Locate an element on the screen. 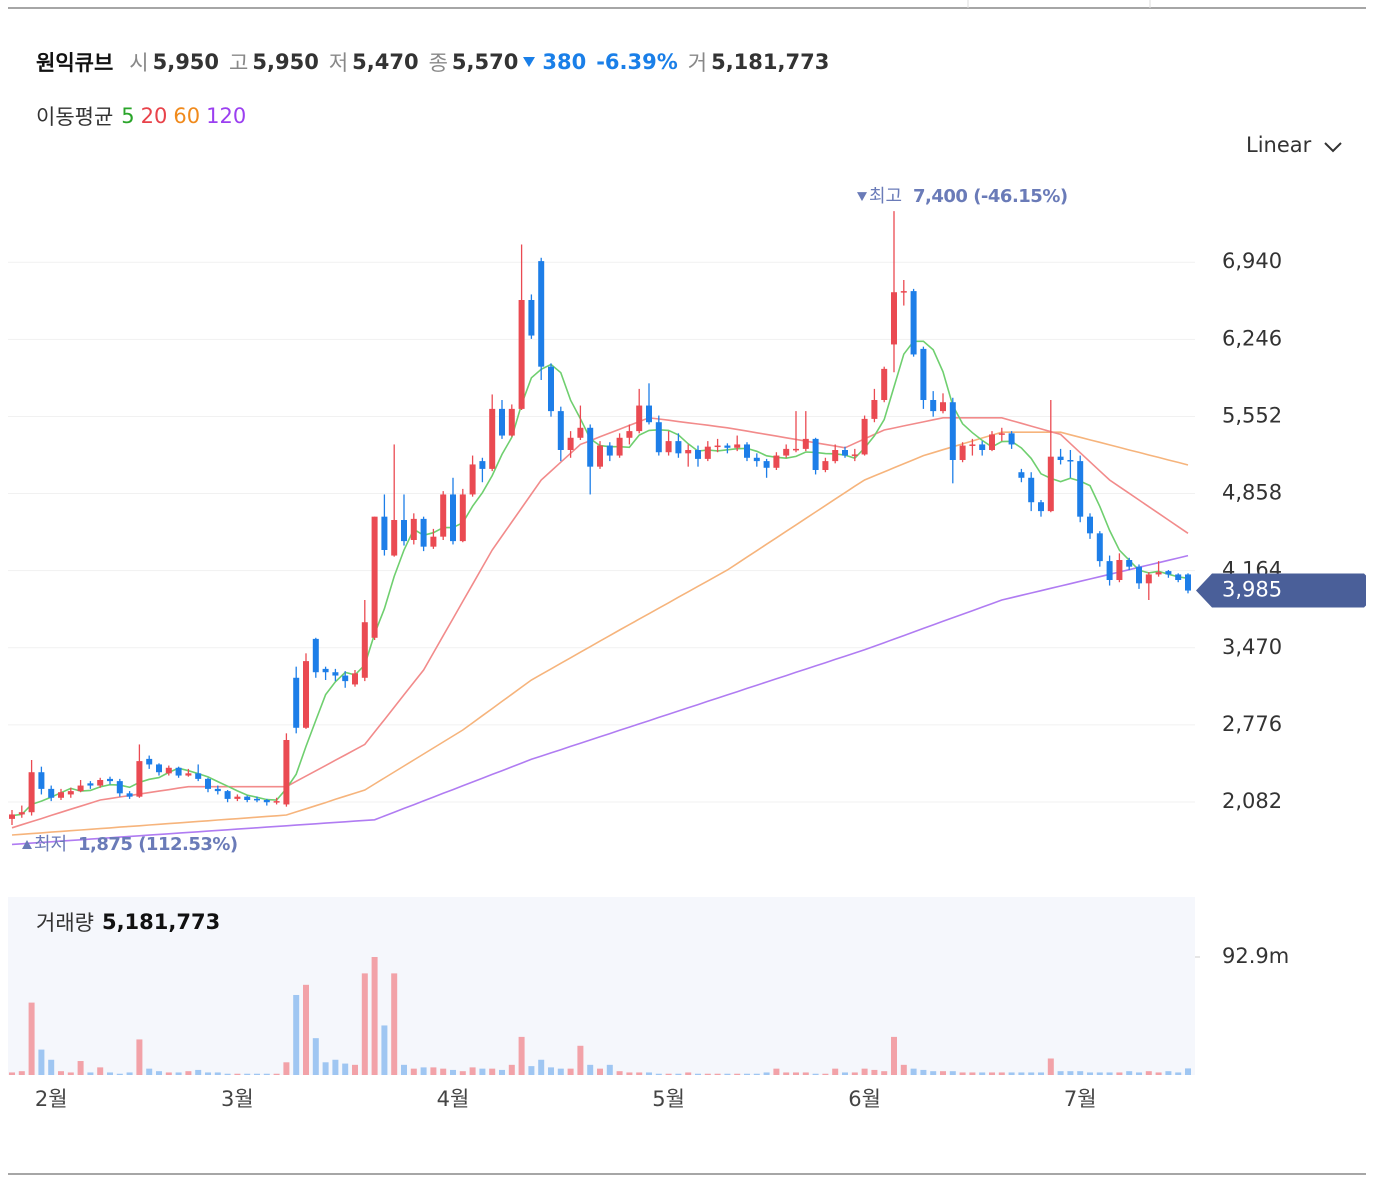 The image size is (1374, 1182). ma-title: 이동평균 is located at coordinates (75, 117).